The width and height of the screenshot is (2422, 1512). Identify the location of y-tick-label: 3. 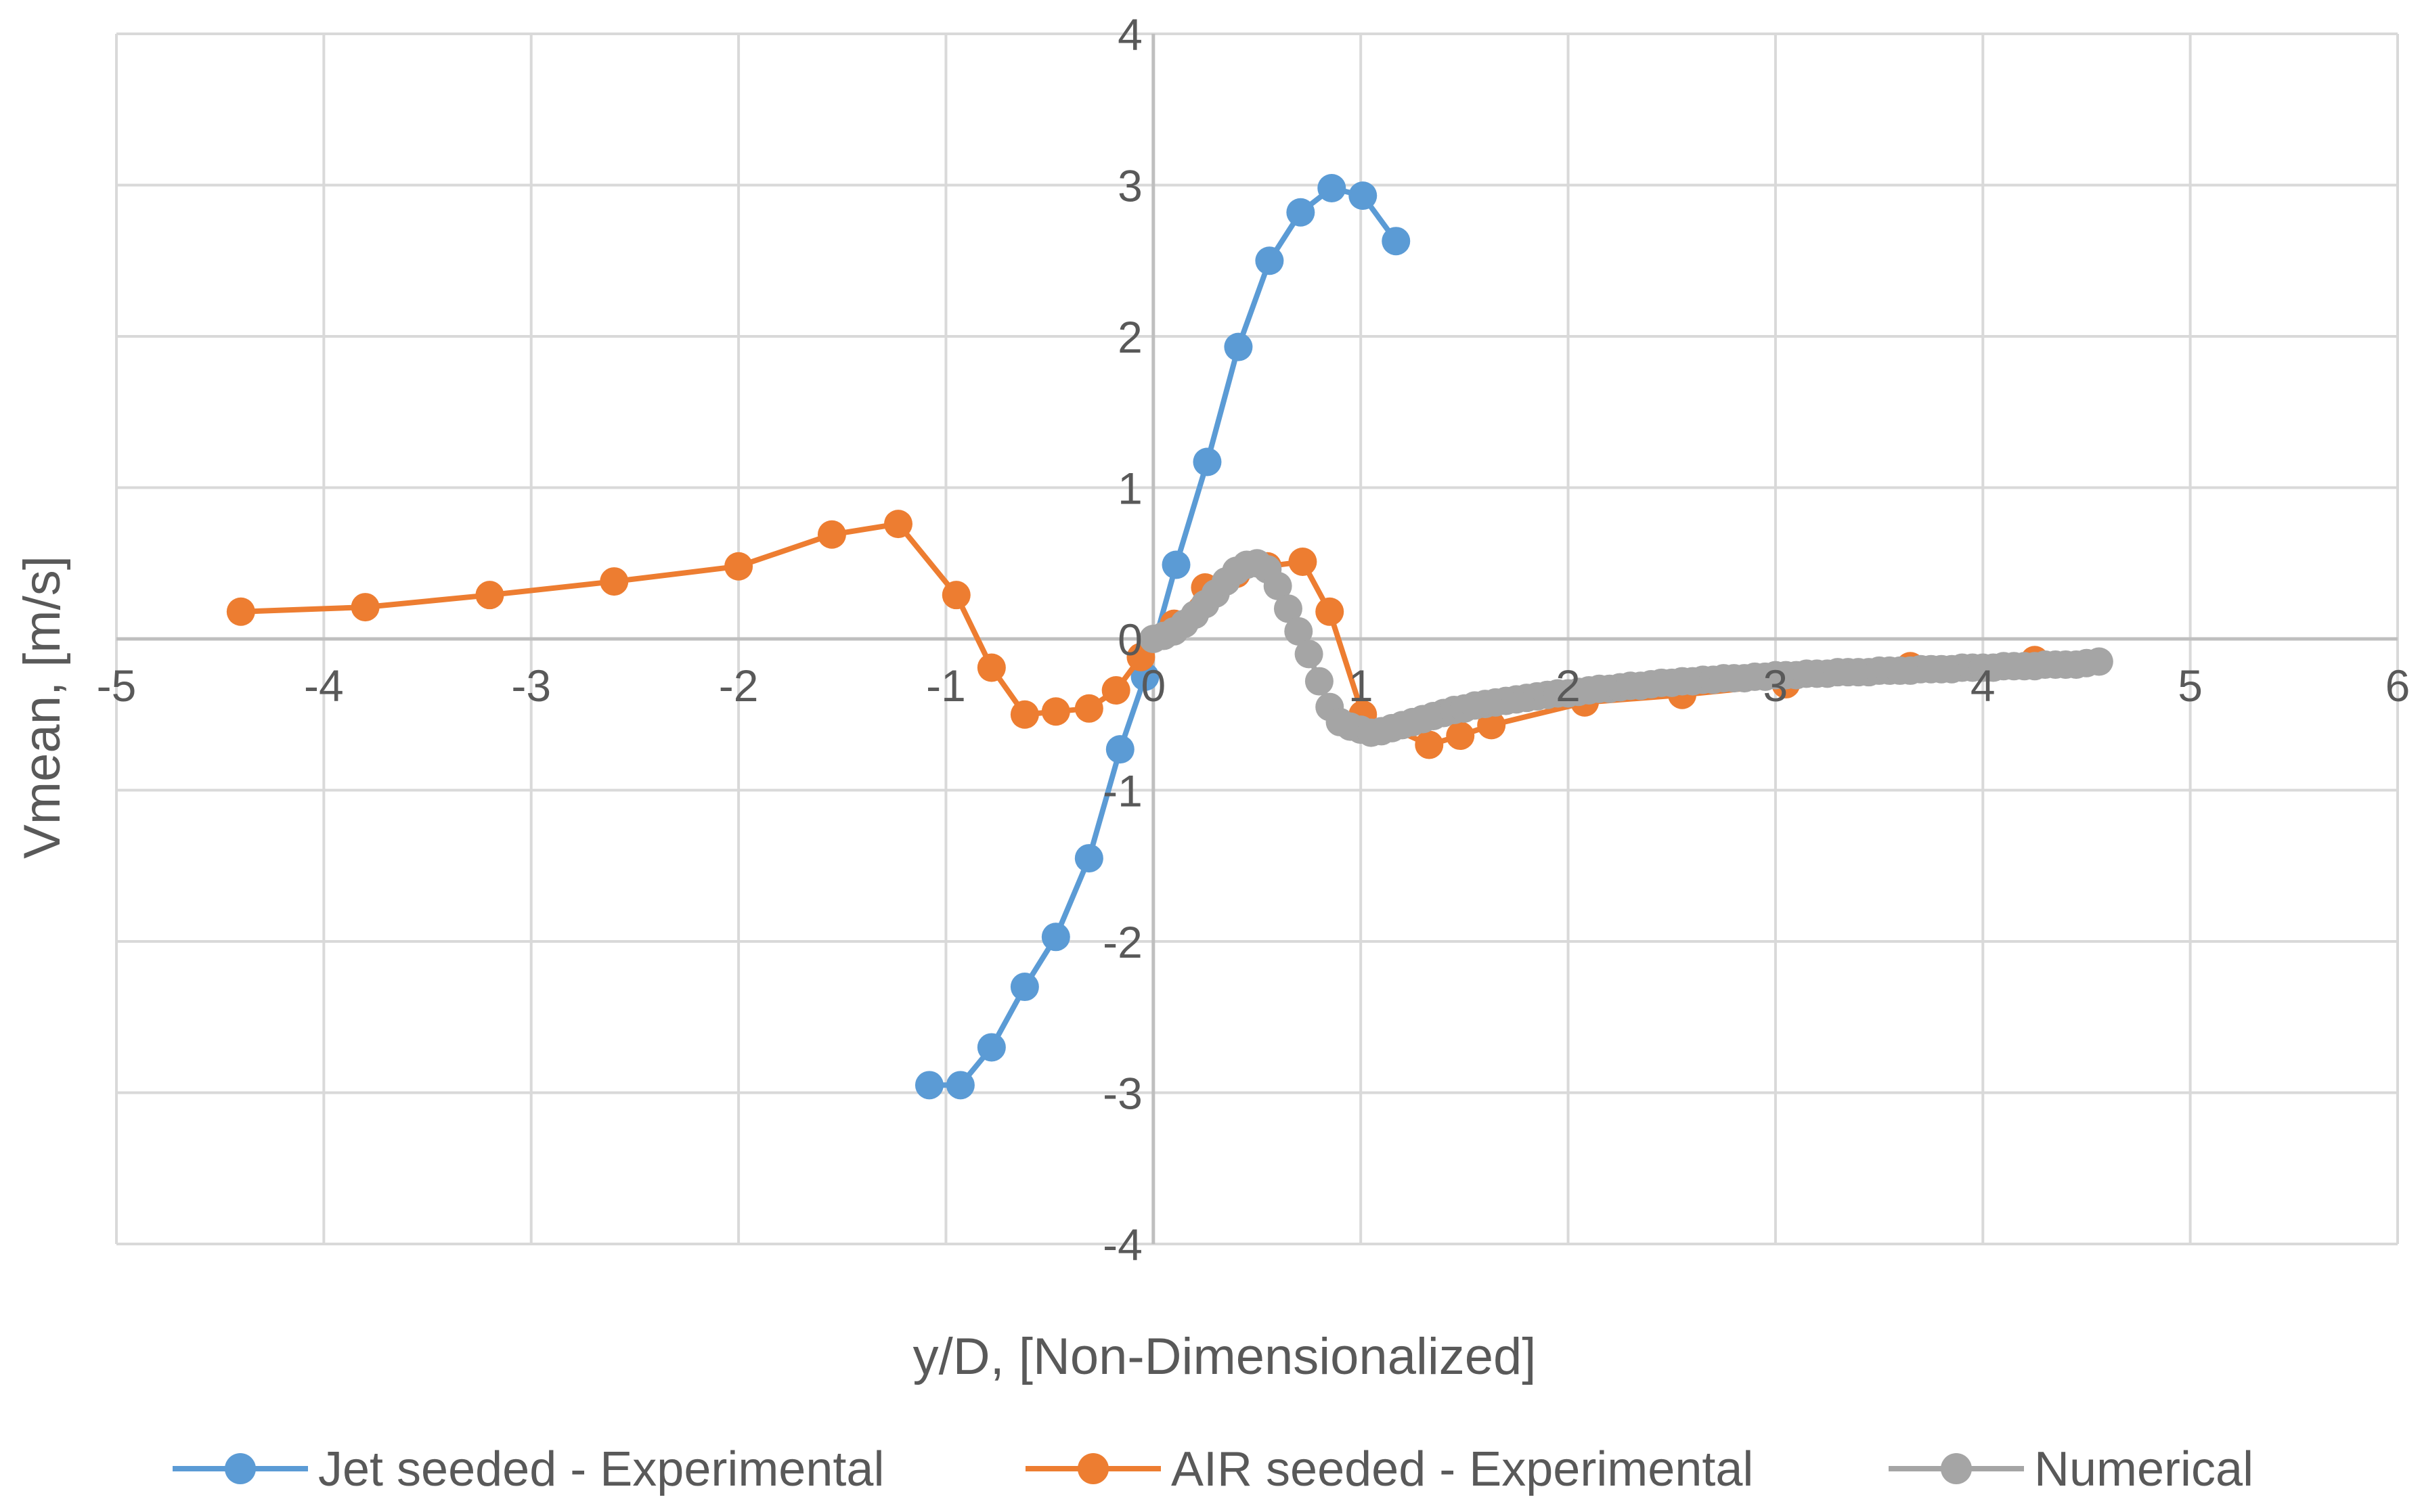
(1130, 186).